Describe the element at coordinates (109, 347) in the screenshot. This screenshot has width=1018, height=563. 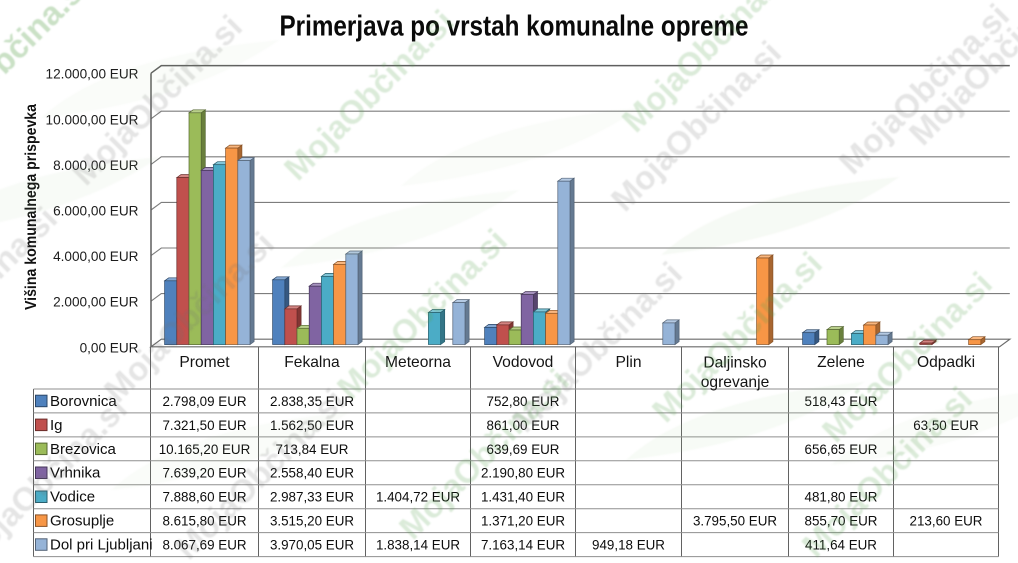
I see `svg-text: 0,00 EUR` at that location.